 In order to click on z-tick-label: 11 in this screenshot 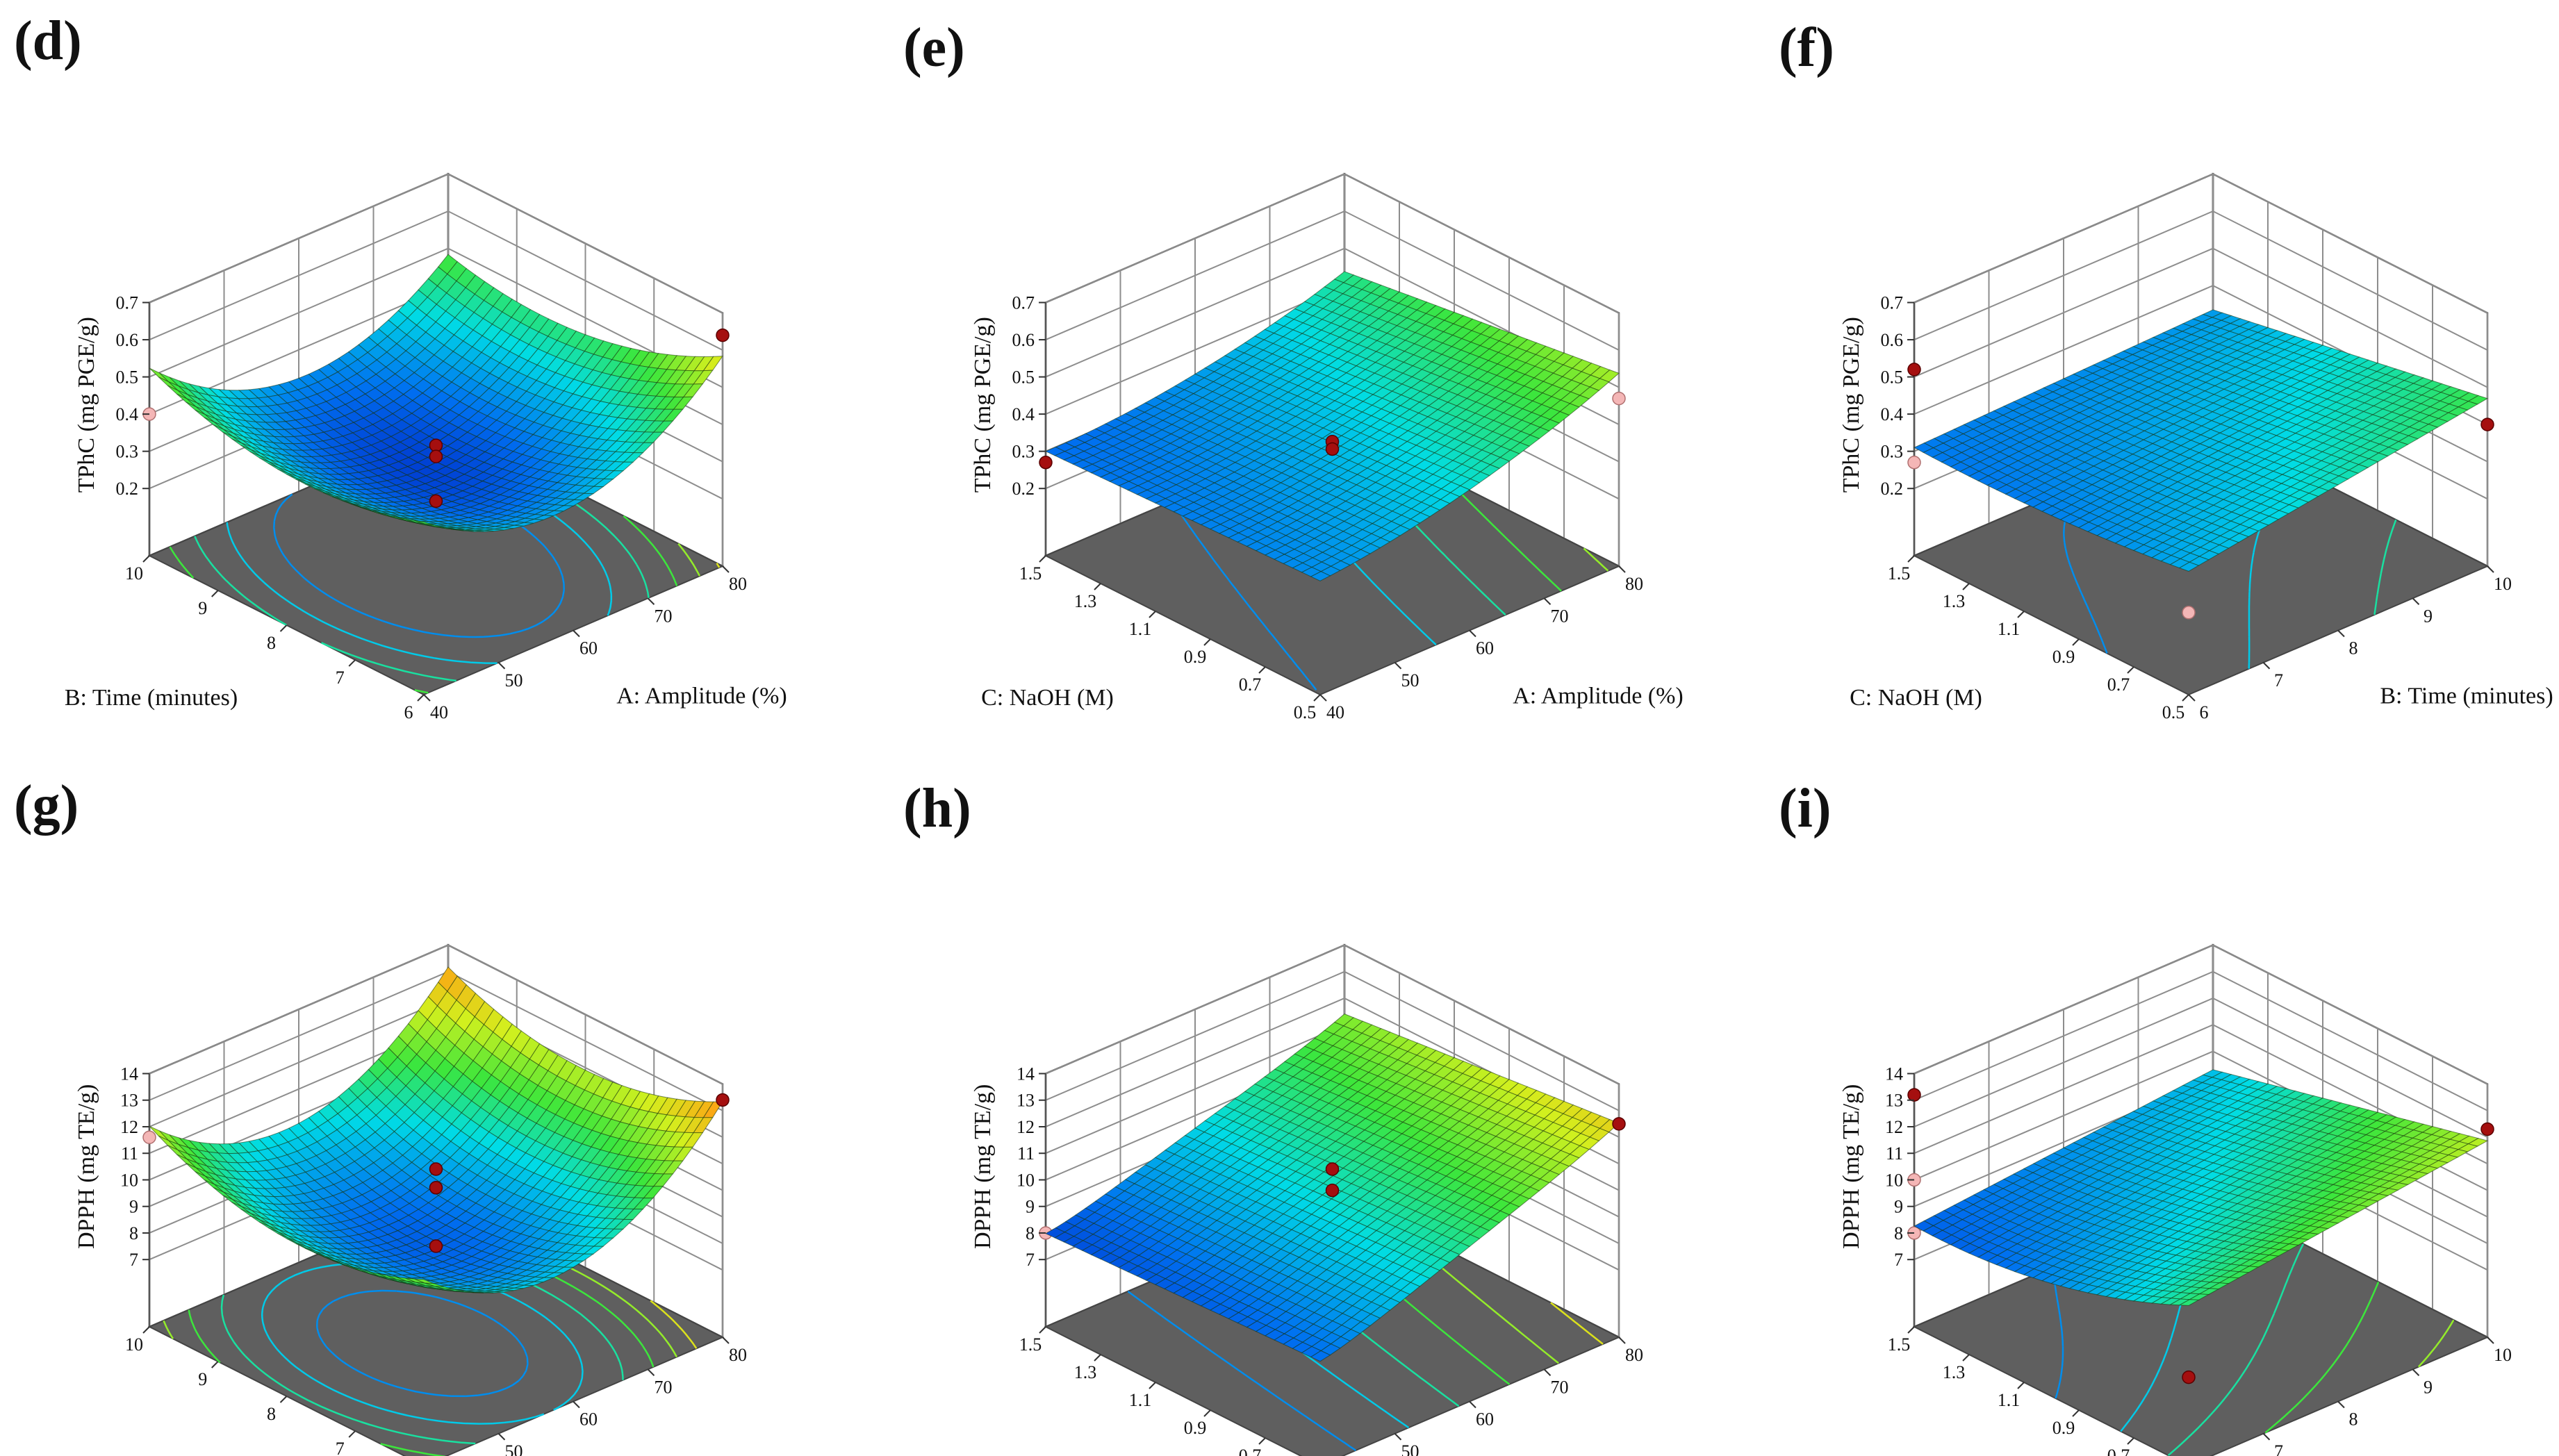, I will do `click(1026, 1153)`.